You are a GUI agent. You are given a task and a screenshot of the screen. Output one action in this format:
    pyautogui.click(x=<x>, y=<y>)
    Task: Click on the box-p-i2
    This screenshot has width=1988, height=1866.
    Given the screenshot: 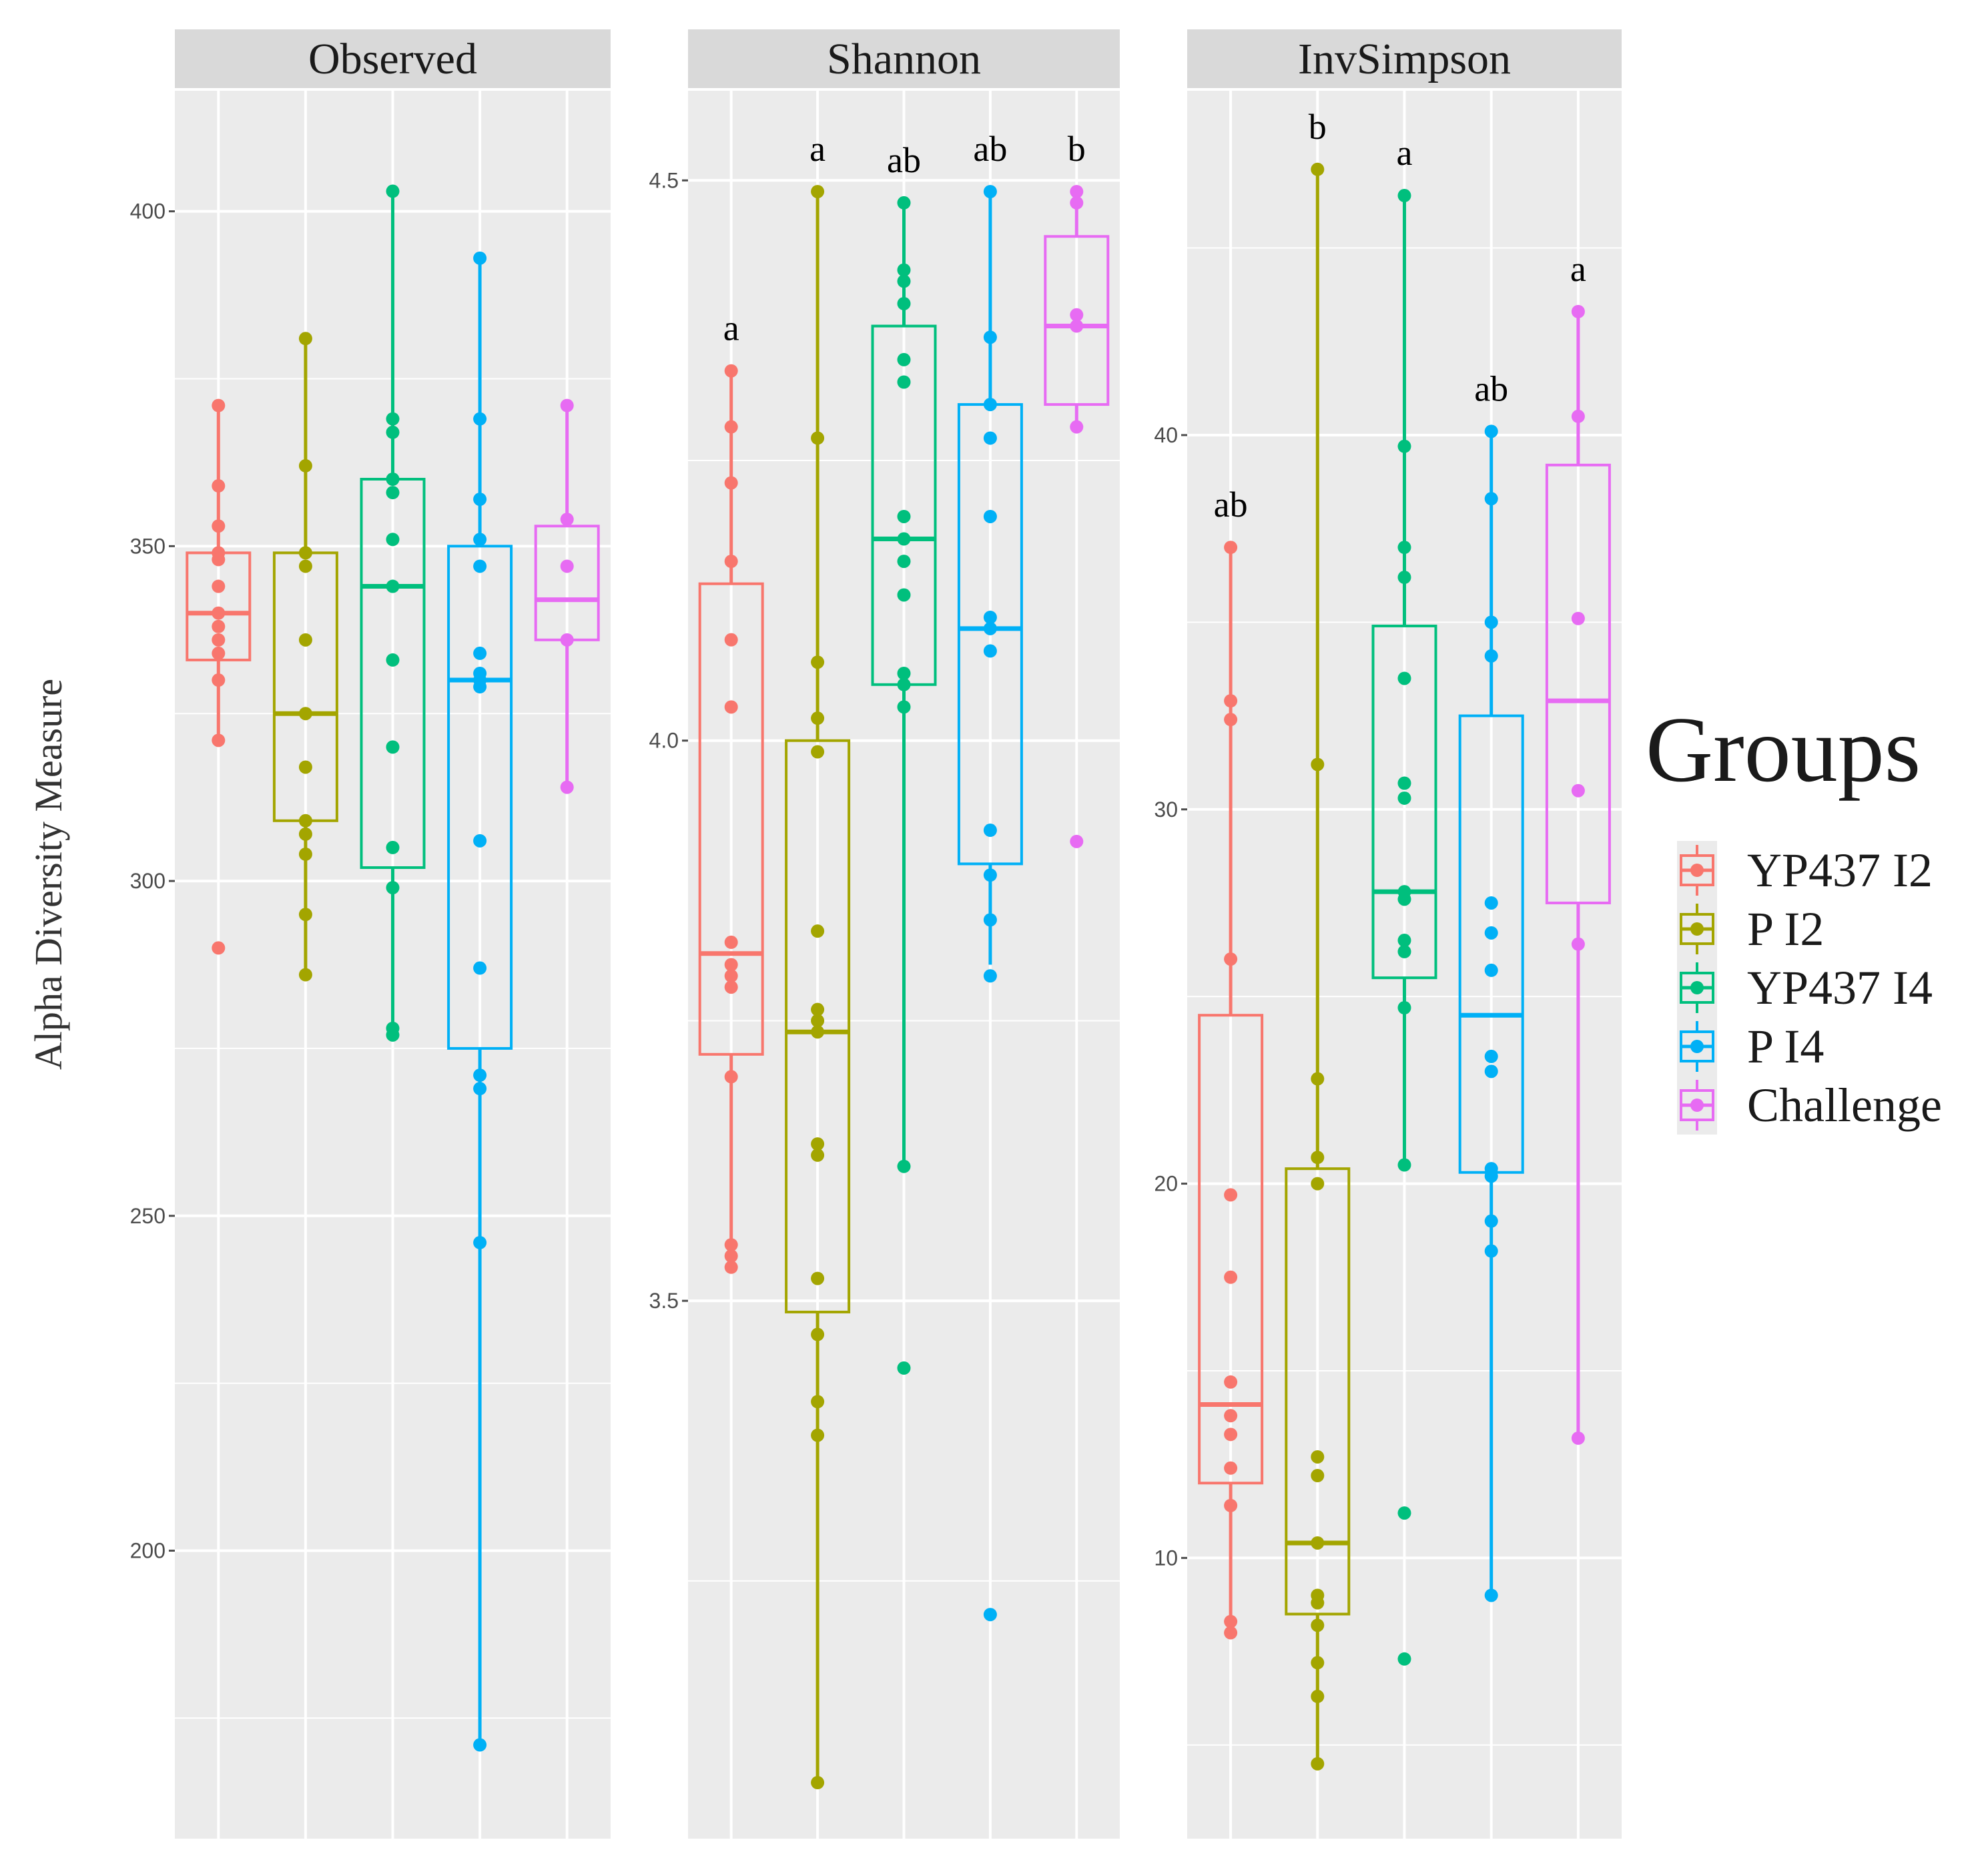 What is the action you would take?
    pyautogui.click(x=1318, y=966)
    